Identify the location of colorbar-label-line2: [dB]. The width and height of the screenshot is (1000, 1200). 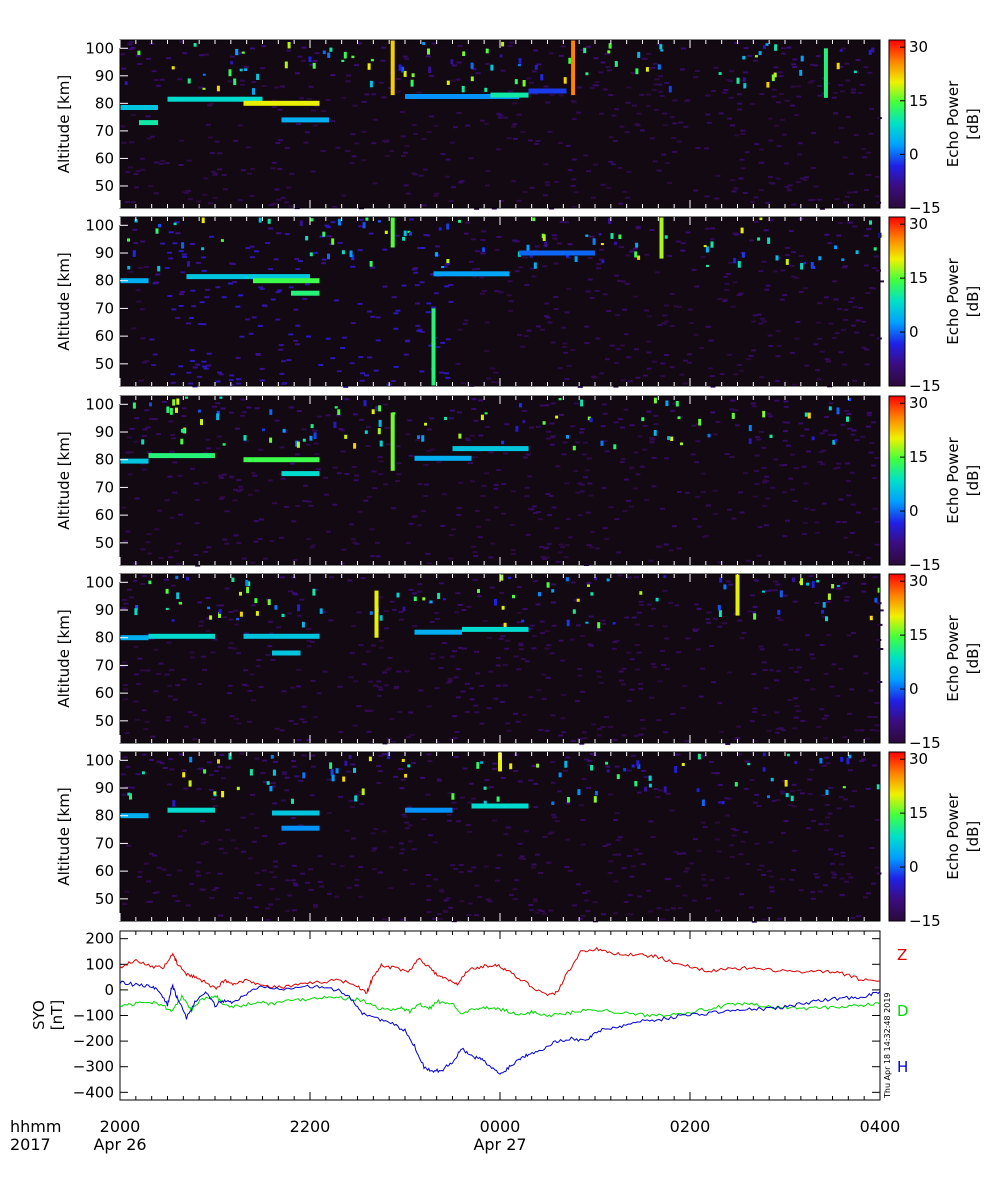
(973, 302).